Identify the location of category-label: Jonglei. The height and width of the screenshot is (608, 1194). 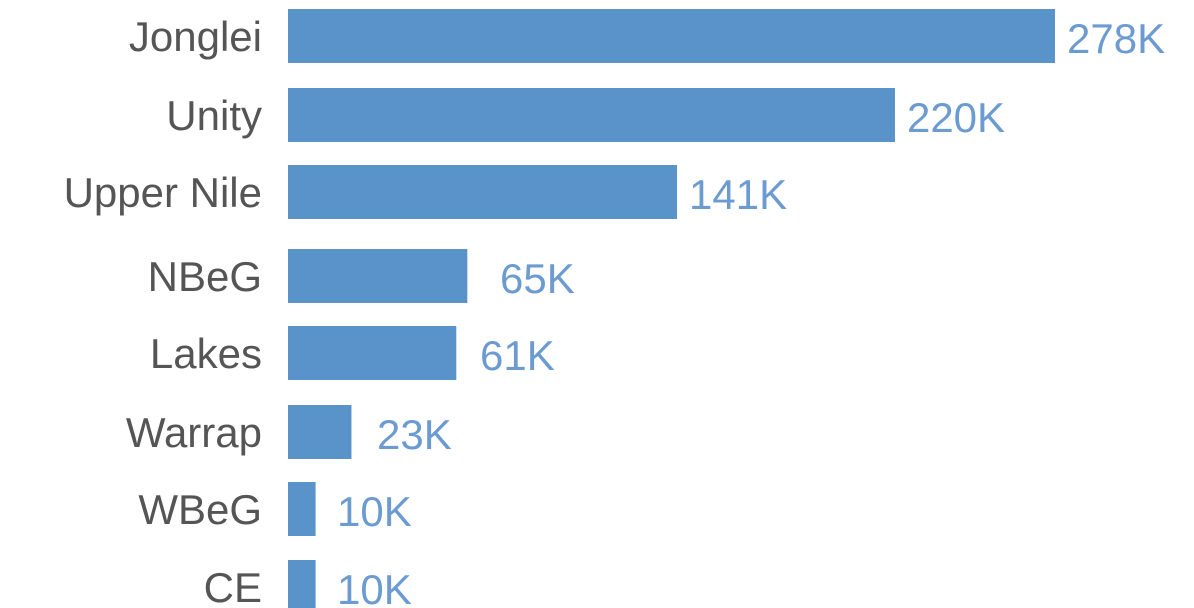
(195, 36).